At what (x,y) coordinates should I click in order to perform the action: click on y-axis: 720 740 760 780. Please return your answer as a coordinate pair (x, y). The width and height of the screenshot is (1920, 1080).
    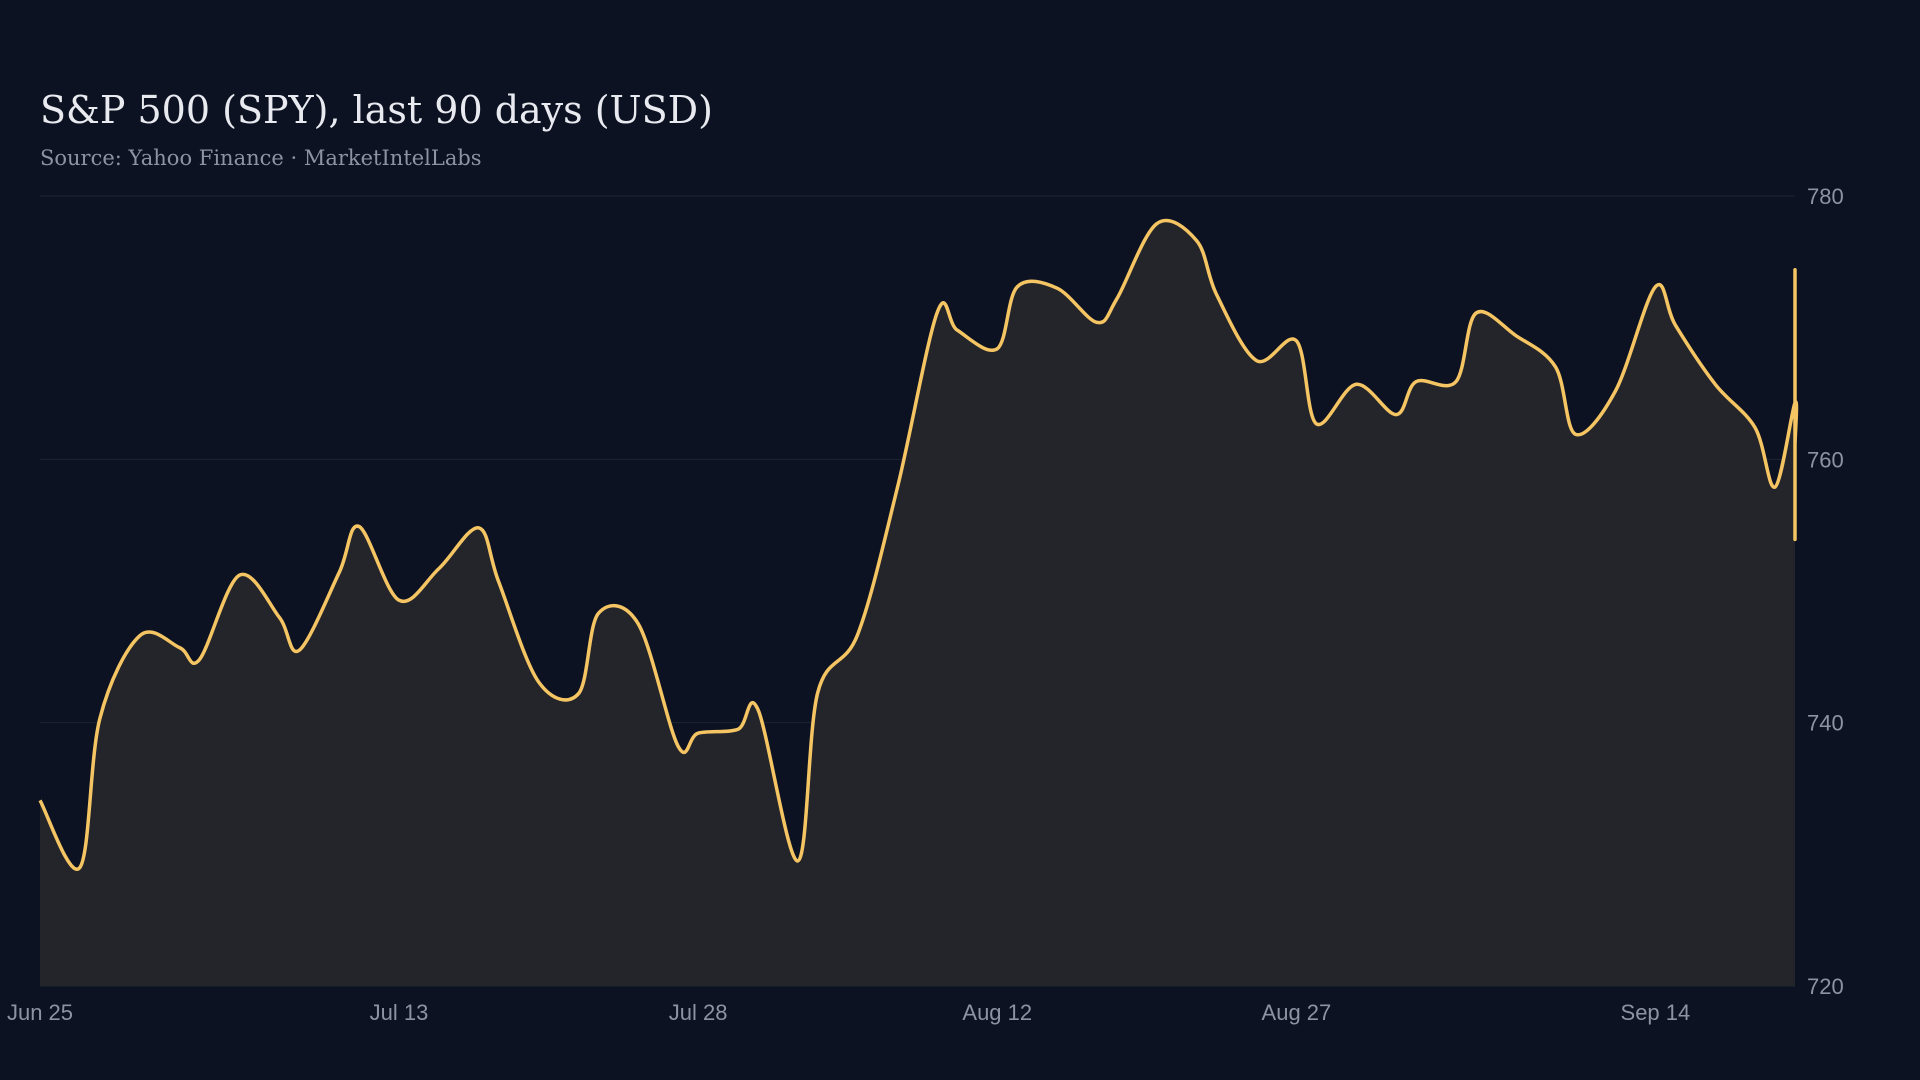
    Looking at the image, I should click on (1825, 591).